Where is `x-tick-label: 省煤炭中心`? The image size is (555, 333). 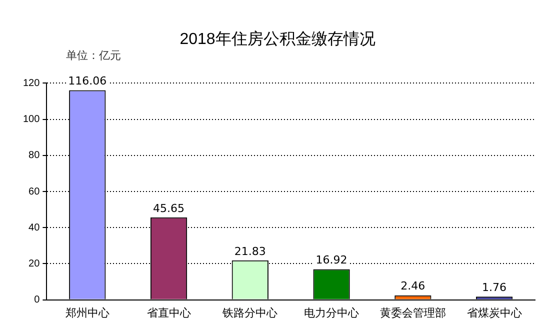 x-tick-label: 省煤炭中心 is located at coordinates (494, 313).